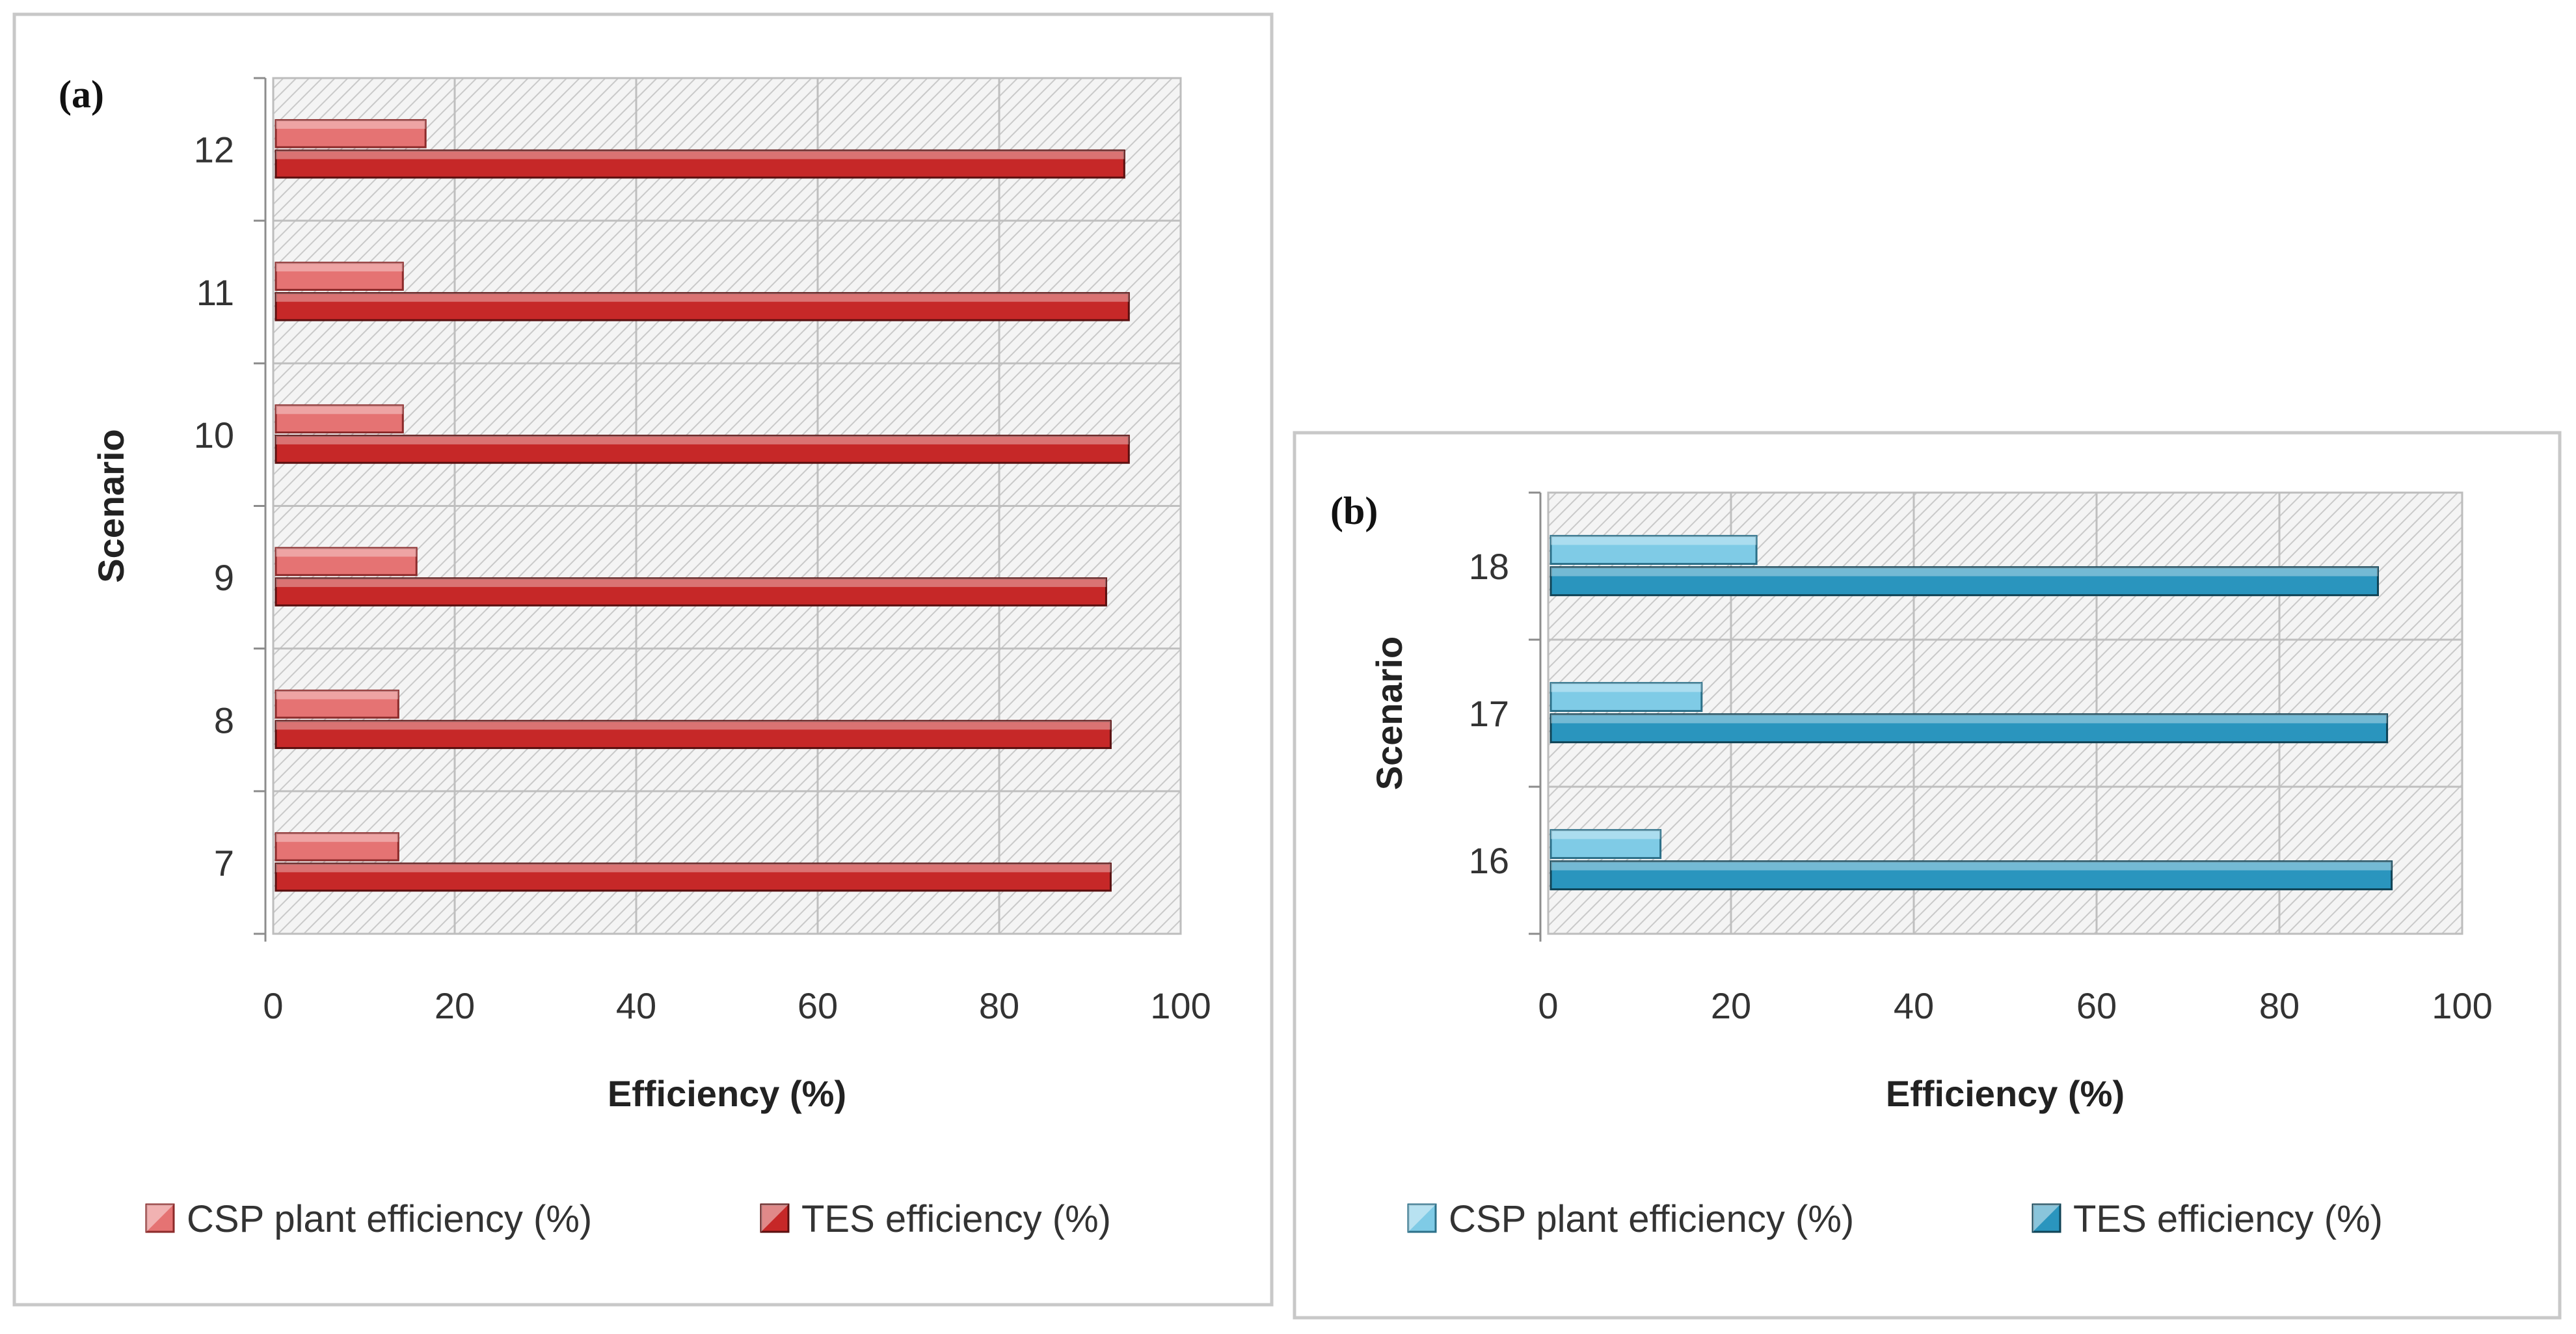 The width and height of the screenshot is (2576, 1334). I want to click on y-tick-label: 18, so click(1489, 566).